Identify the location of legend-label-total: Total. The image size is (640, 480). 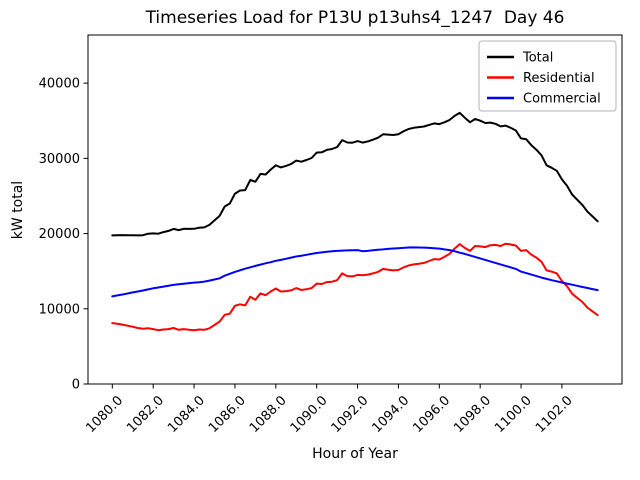
(537, 58).